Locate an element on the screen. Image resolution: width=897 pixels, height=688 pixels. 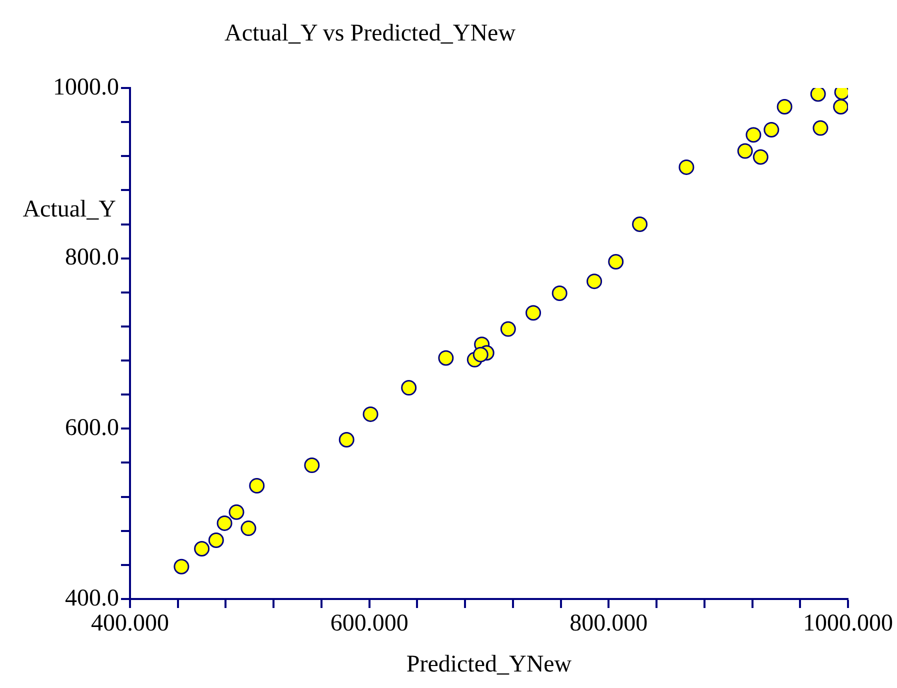
y-axis-title: Actual_Y is located at coordinates (69, 209).